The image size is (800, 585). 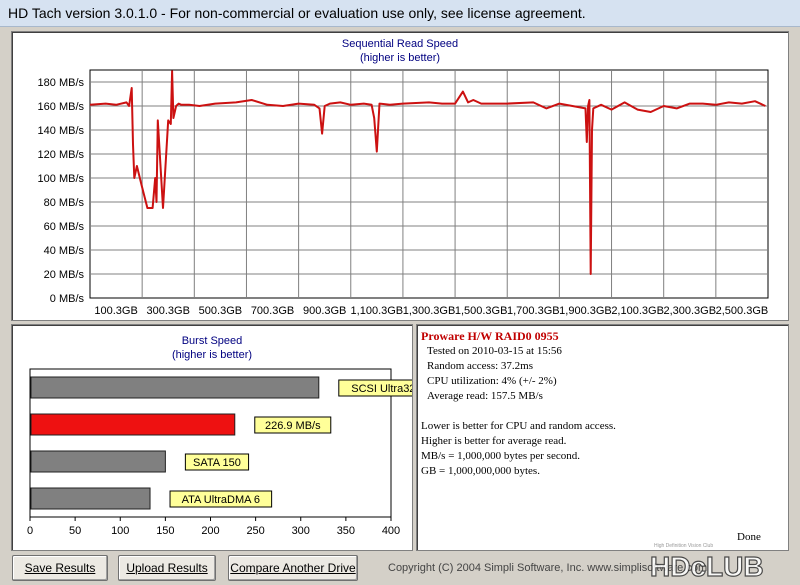 I want to click on seq-y-tick-label: 0 MB/s, so click(x=67, y=299).